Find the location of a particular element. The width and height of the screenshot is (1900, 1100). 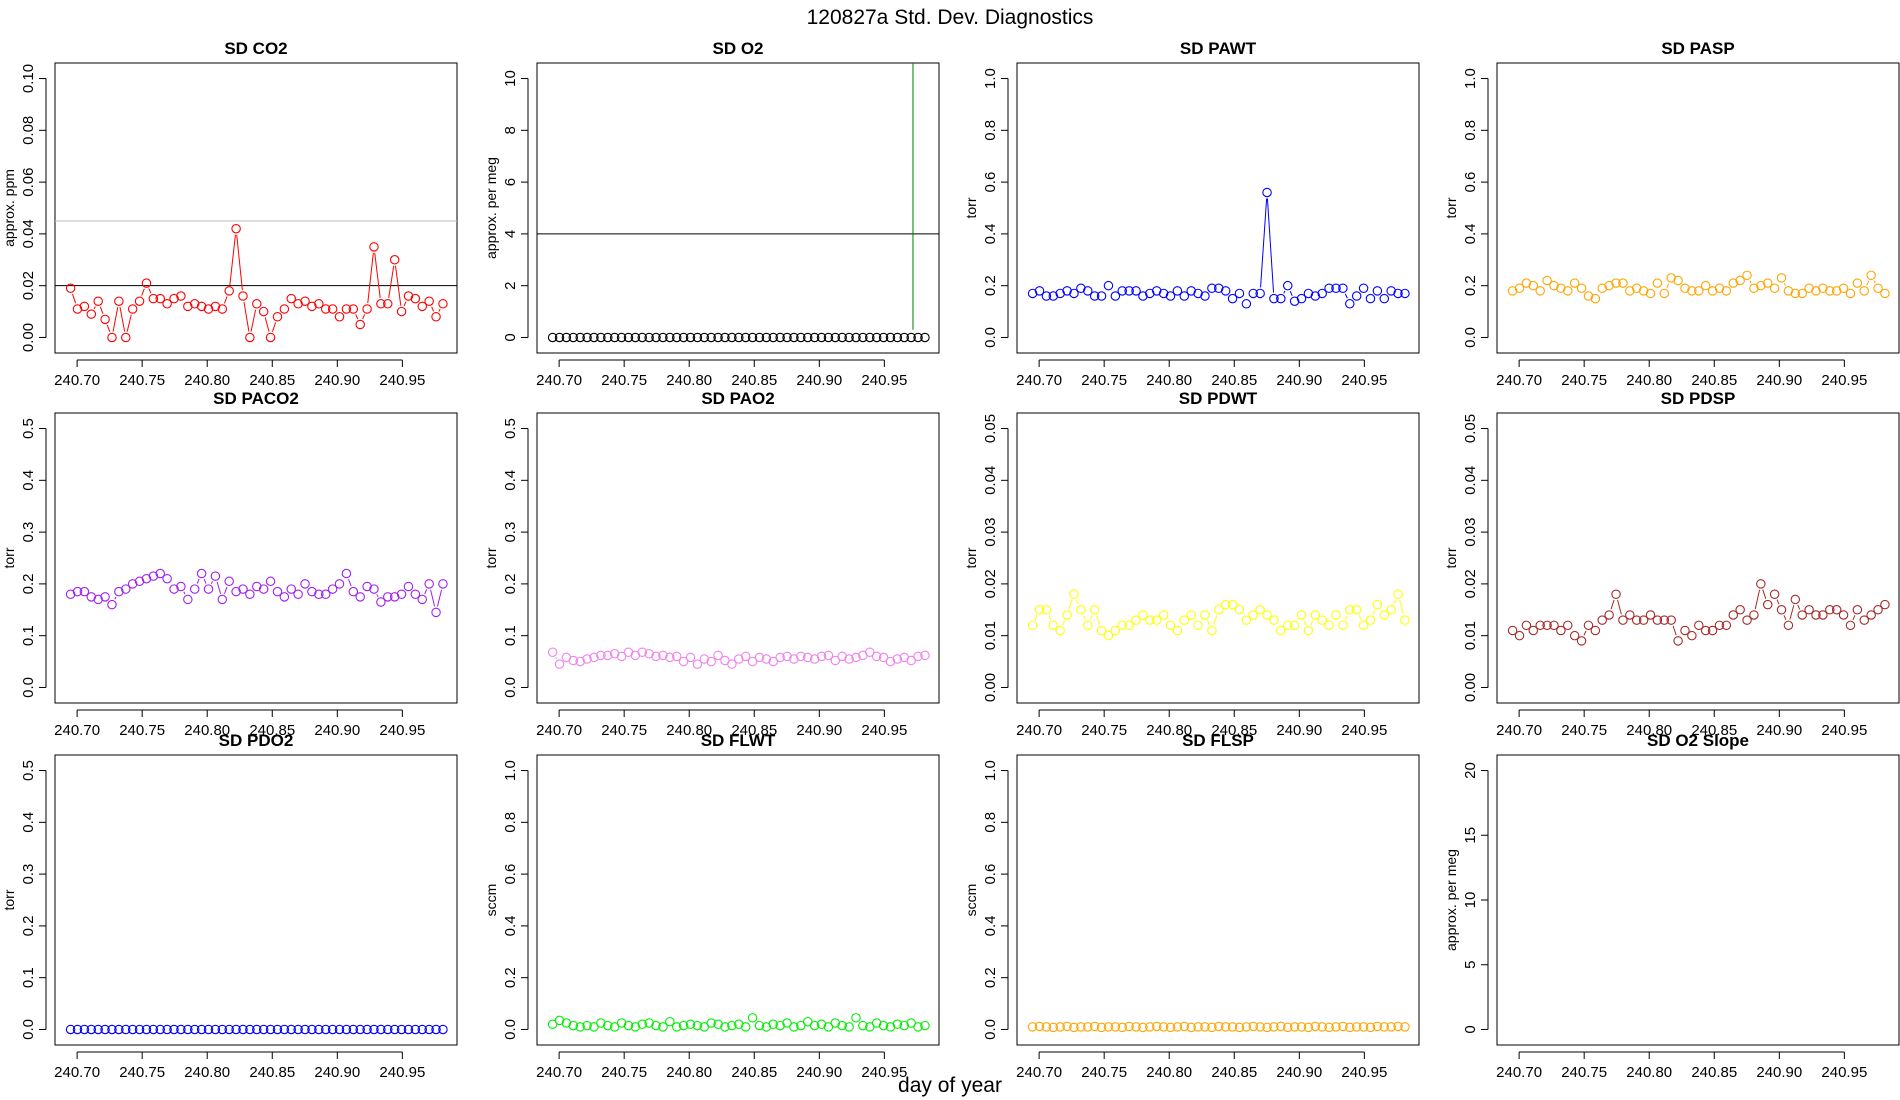

y-tick-label: 10 is located at coordinates (1470, 900).